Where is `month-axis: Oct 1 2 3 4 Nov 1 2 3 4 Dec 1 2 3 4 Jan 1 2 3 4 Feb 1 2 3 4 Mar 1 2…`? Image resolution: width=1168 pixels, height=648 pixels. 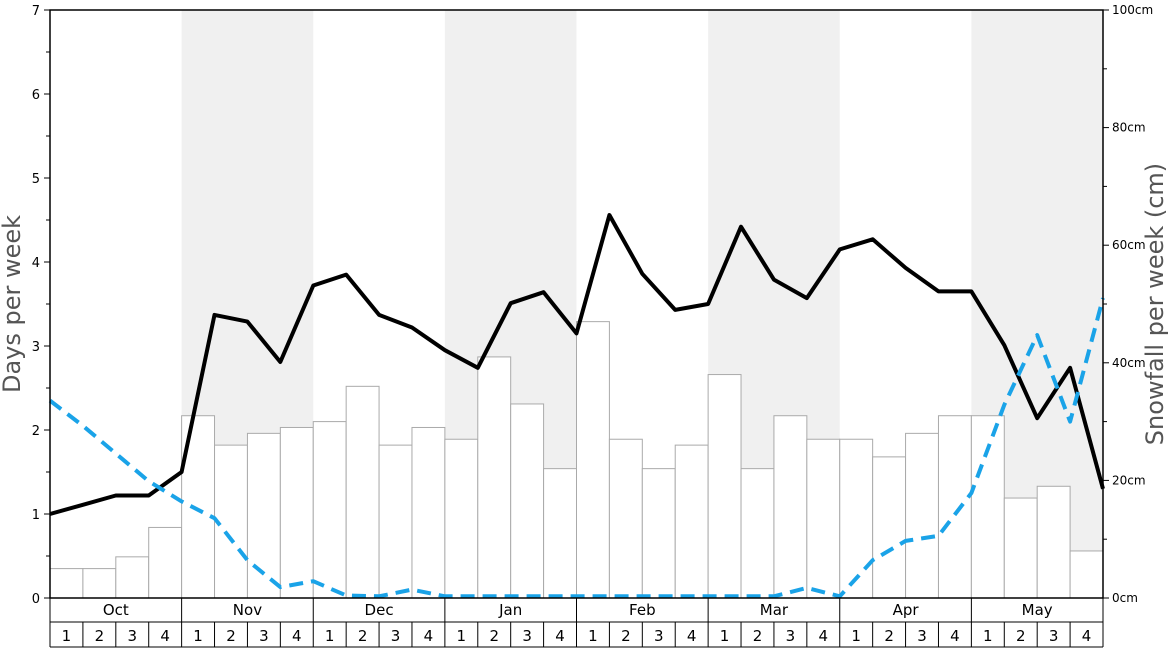
month-axis: Oct 1 2 3 4 Nov 1 2 3 4 Dec 1 2 3 4 Jan 1 2 3 4 Feb 1 2 3 4 Mar 1 2… is located at coordinates (576, 623).